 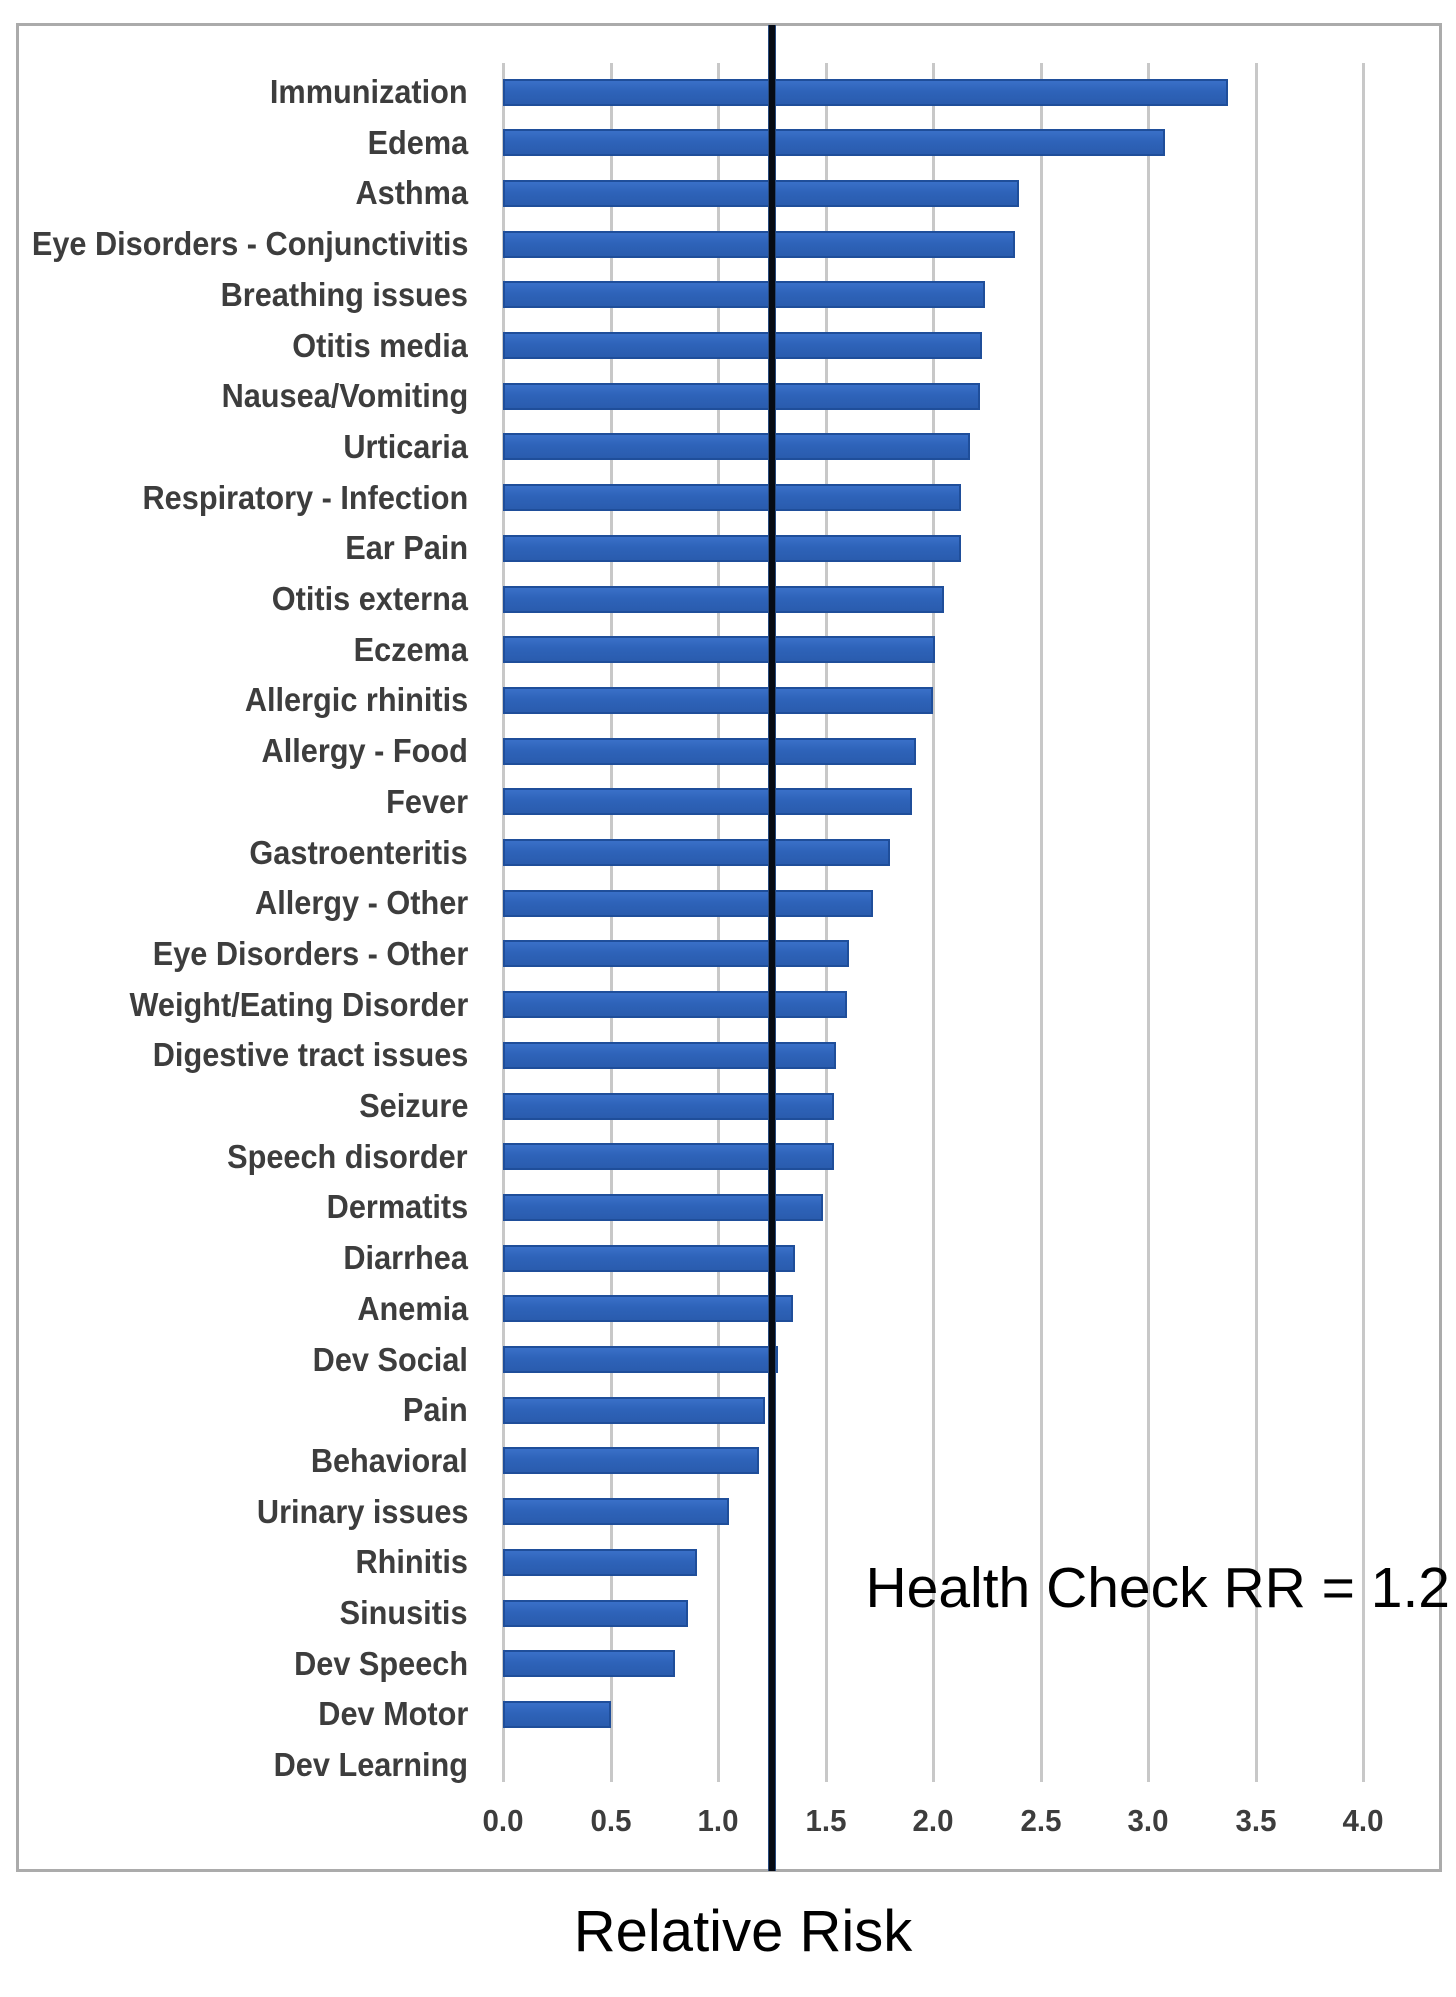 What do you see at coordinates (411, 1562) in the screenshot?
I see `category-label-rhinitis: Rhinitis` at bounding box center [411, 1562].